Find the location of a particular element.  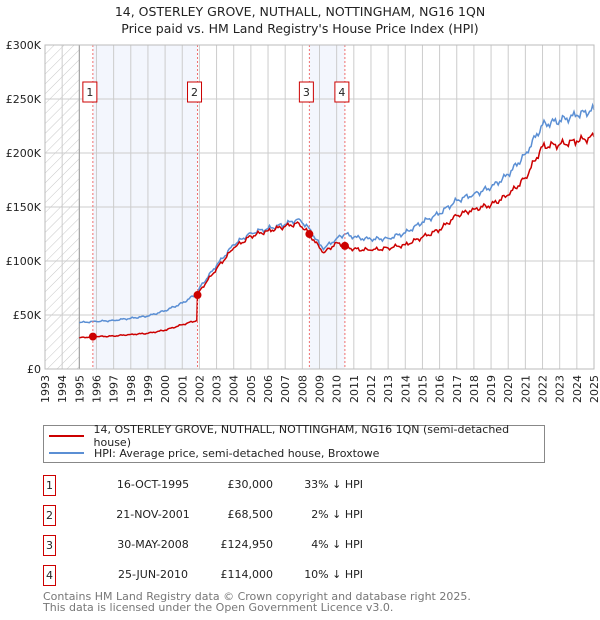

x-tick-label: 1999 is located at coordinates (148, 389).